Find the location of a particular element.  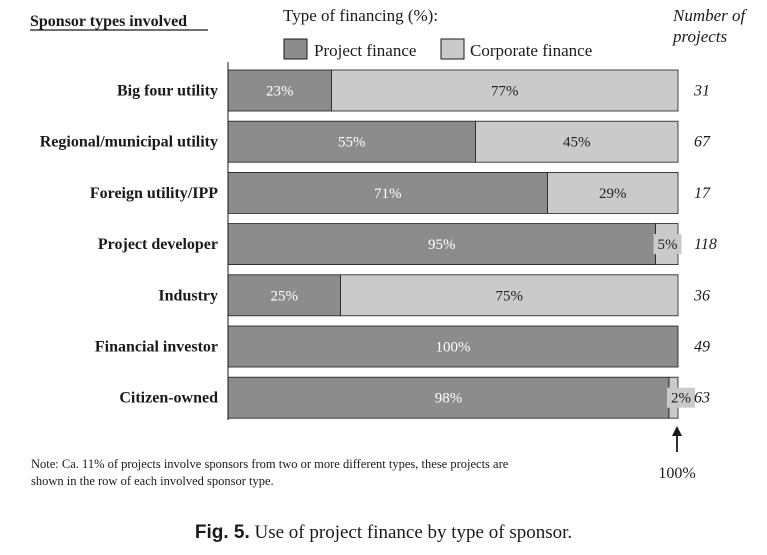

value-label-corporate-finance: 77% is located at coordinates (505, 92).